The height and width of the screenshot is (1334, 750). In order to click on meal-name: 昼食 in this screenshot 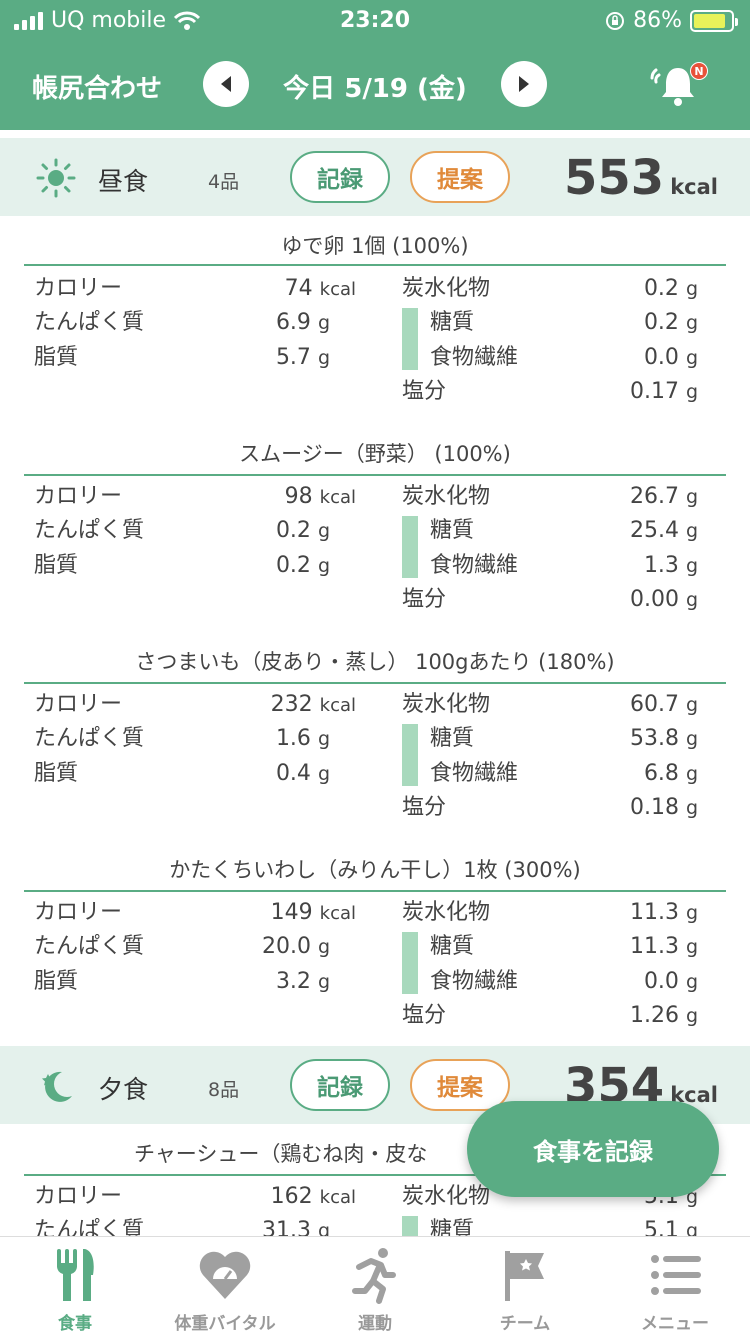, I will do `click(123, 181)`.